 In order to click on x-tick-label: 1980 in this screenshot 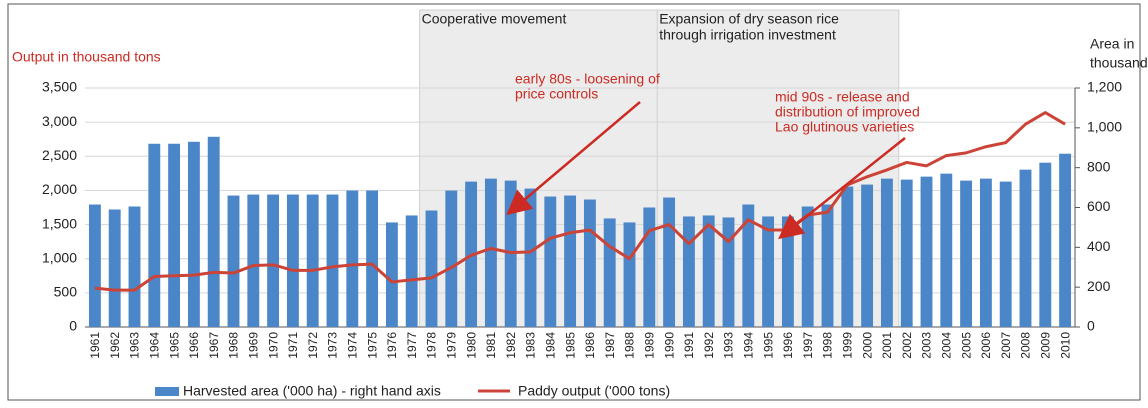, I will do `click(471, 345)`.